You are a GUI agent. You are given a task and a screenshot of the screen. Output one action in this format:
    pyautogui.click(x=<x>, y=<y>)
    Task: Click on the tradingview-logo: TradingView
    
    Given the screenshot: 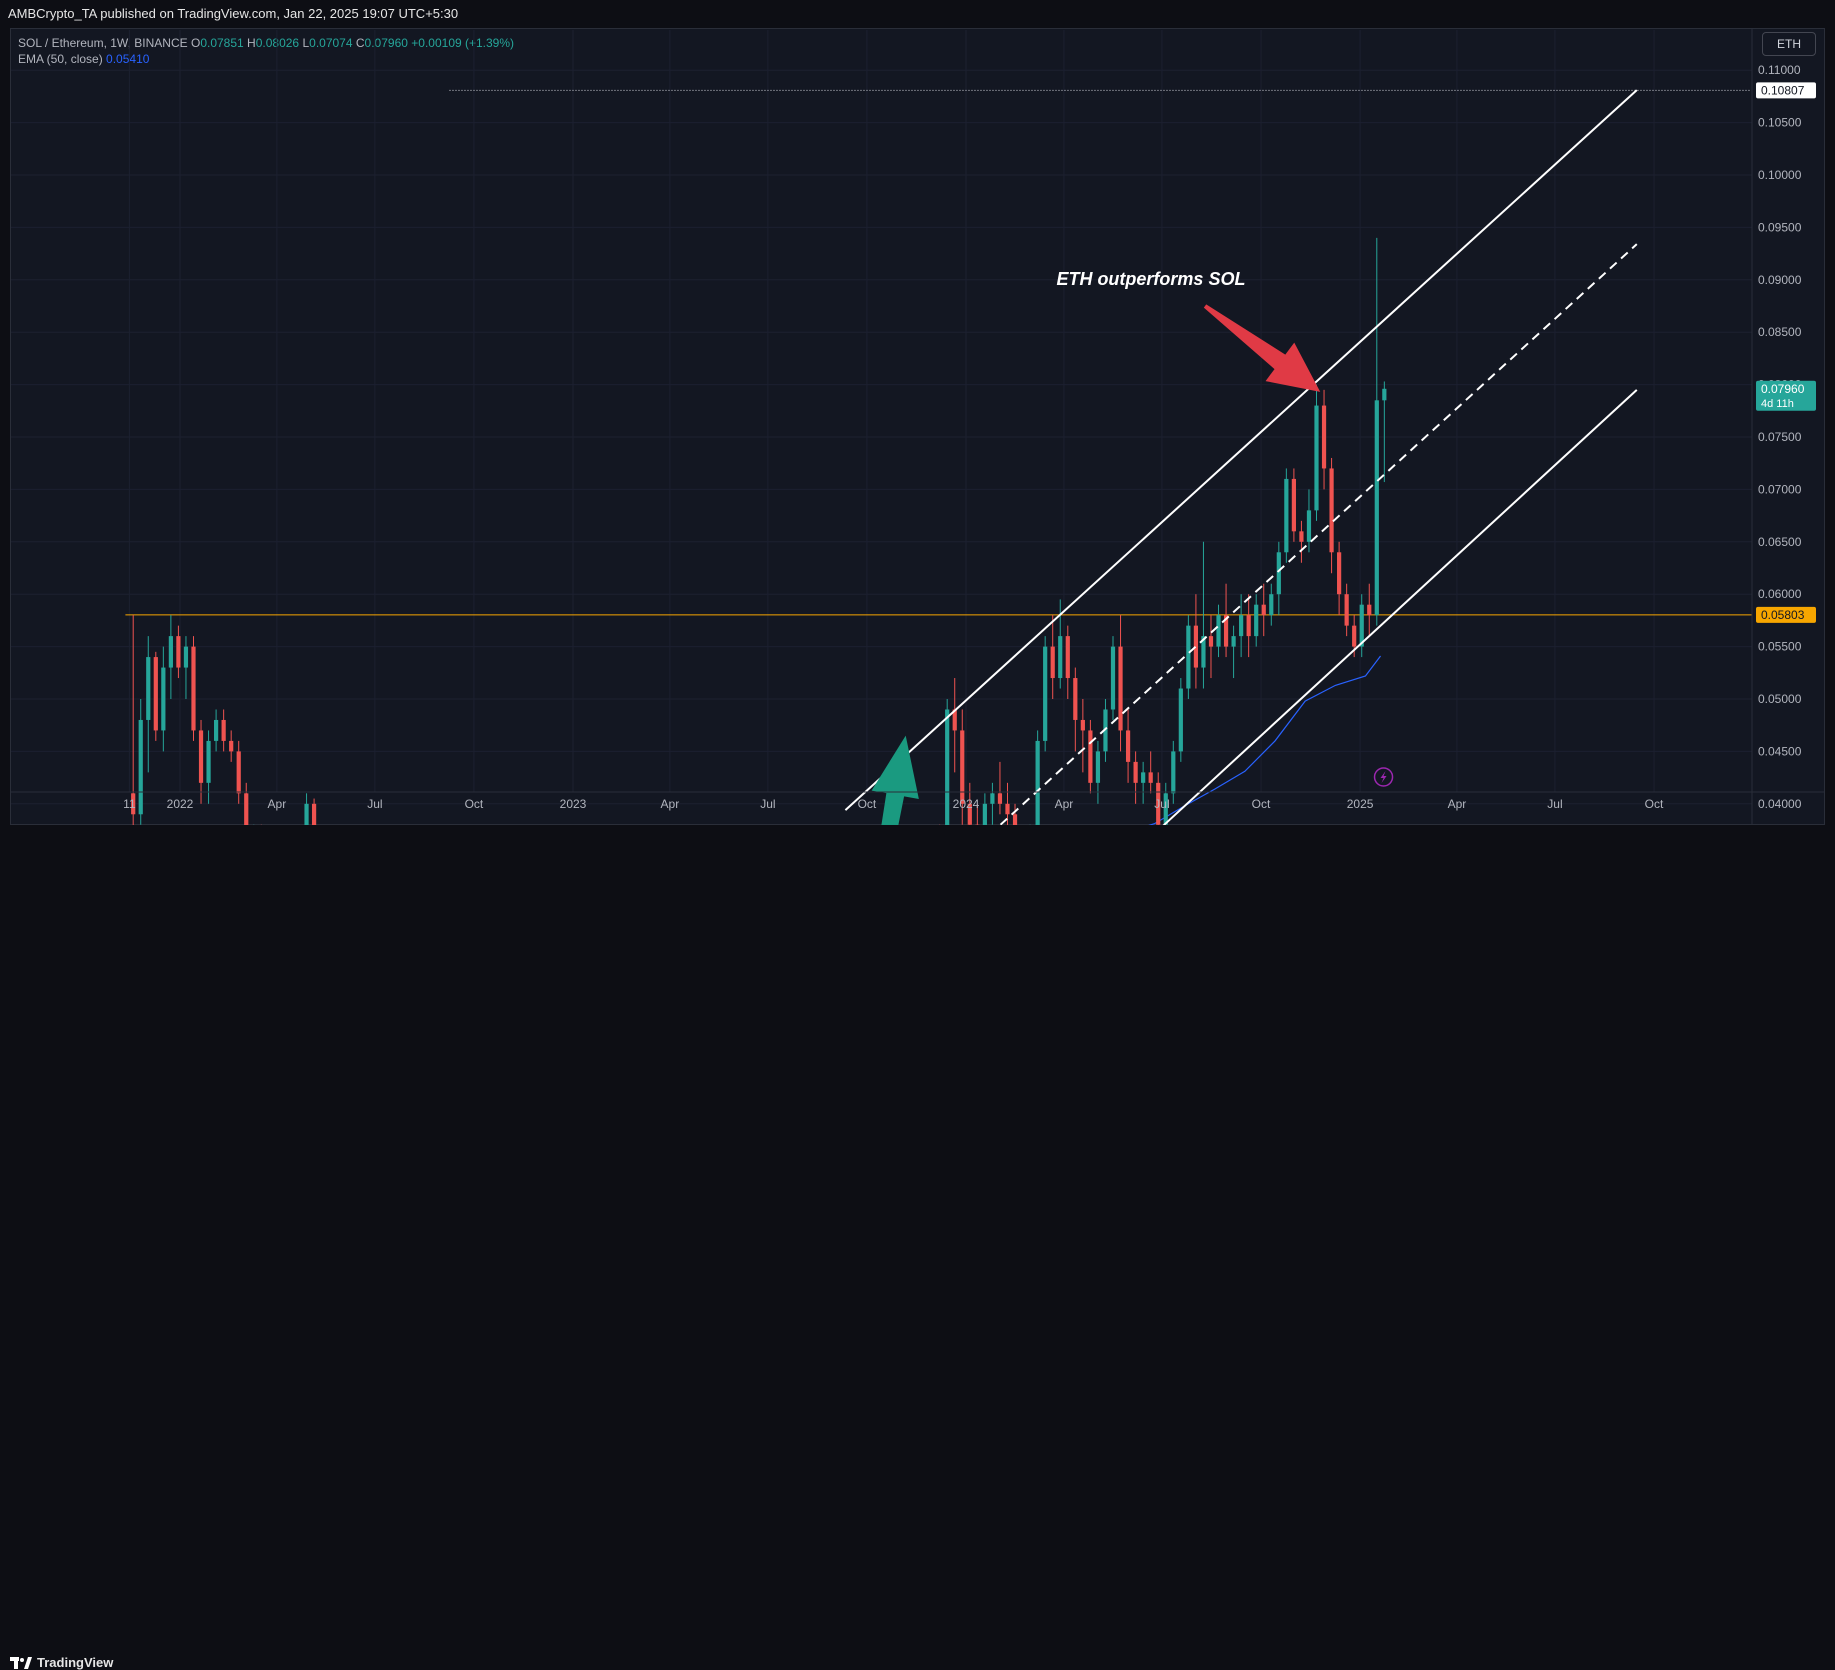 What is the action you would take?
    pyautogui.click(x=61, y=1662)
    